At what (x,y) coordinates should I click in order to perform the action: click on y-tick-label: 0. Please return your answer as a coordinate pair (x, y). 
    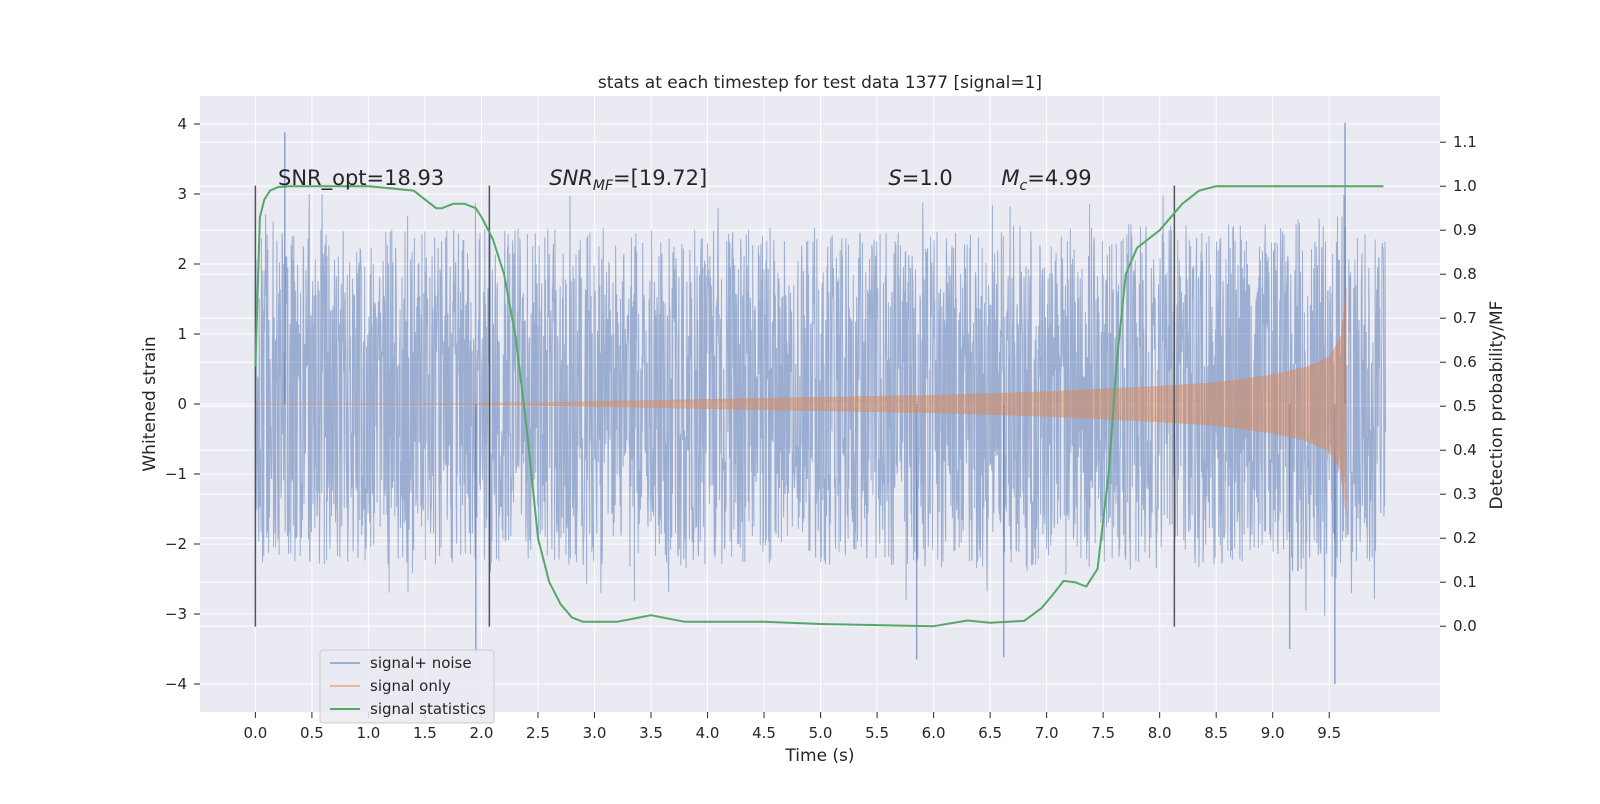
    Looking at the image, I should click on (182, 404).